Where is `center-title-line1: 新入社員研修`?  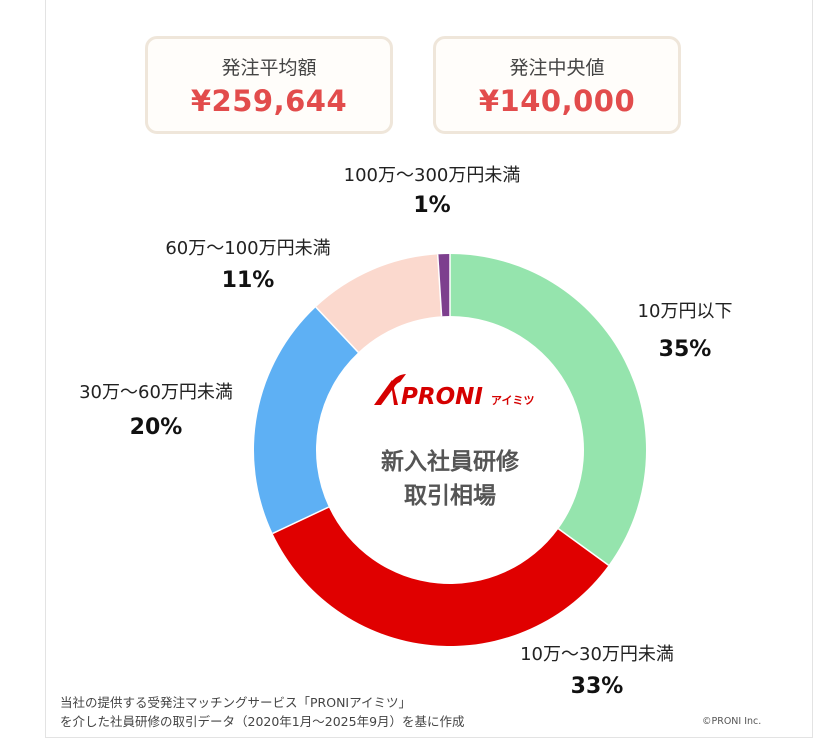
center-title-line1: 新入社員研修 is located at coordinates (450, 461).